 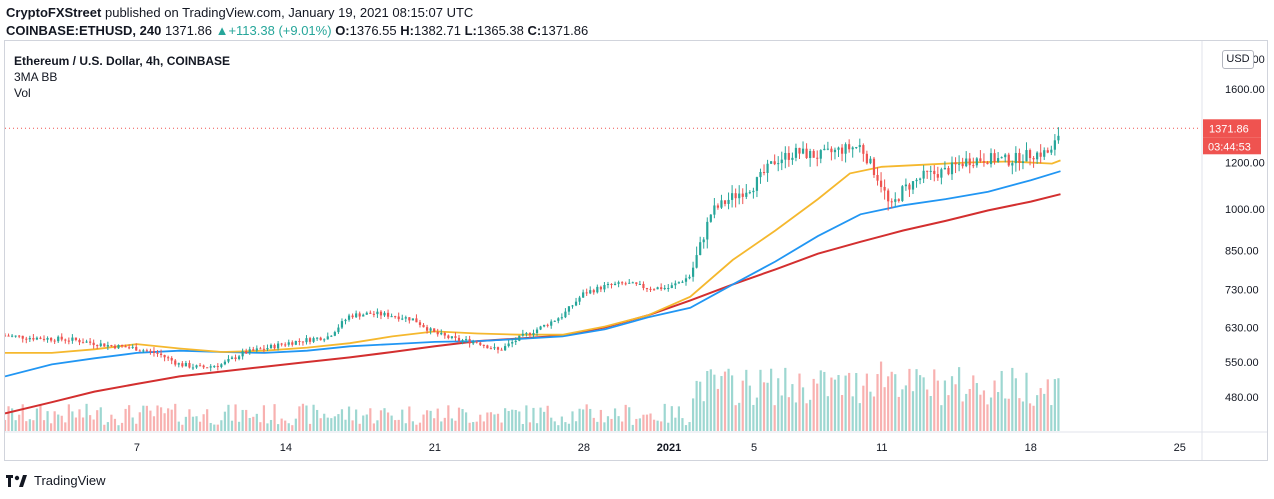 What do you see at coordinates (54, 12) in the screenshot?
I see `author-name: CryptoFXStreet` at bounding box center [54, 12].